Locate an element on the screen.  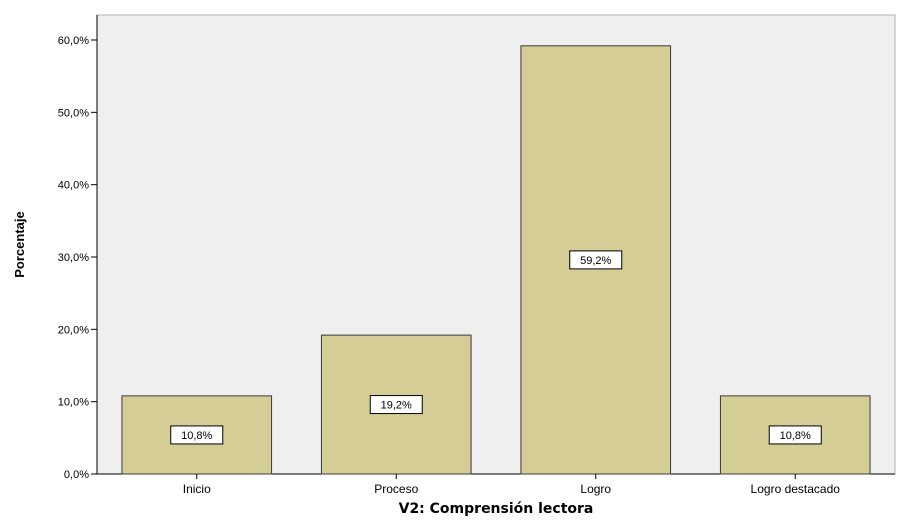
data-label: 59,2% is located at coordinates (595, 261).